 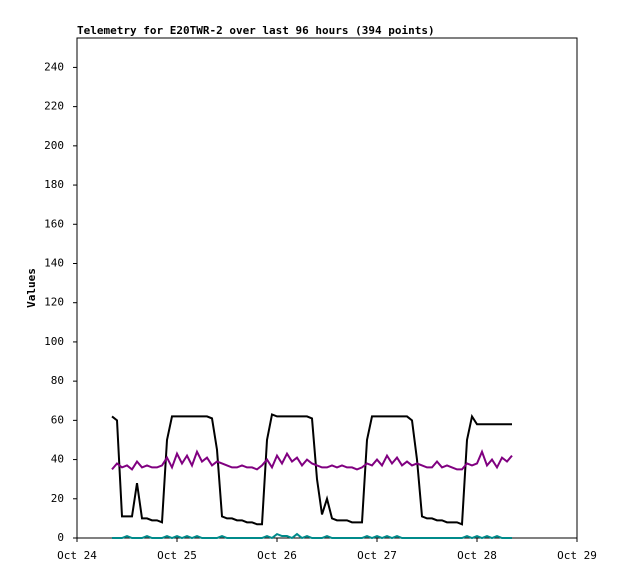 I want to click on y-axis-label: Values, so click(x=31, y=288).